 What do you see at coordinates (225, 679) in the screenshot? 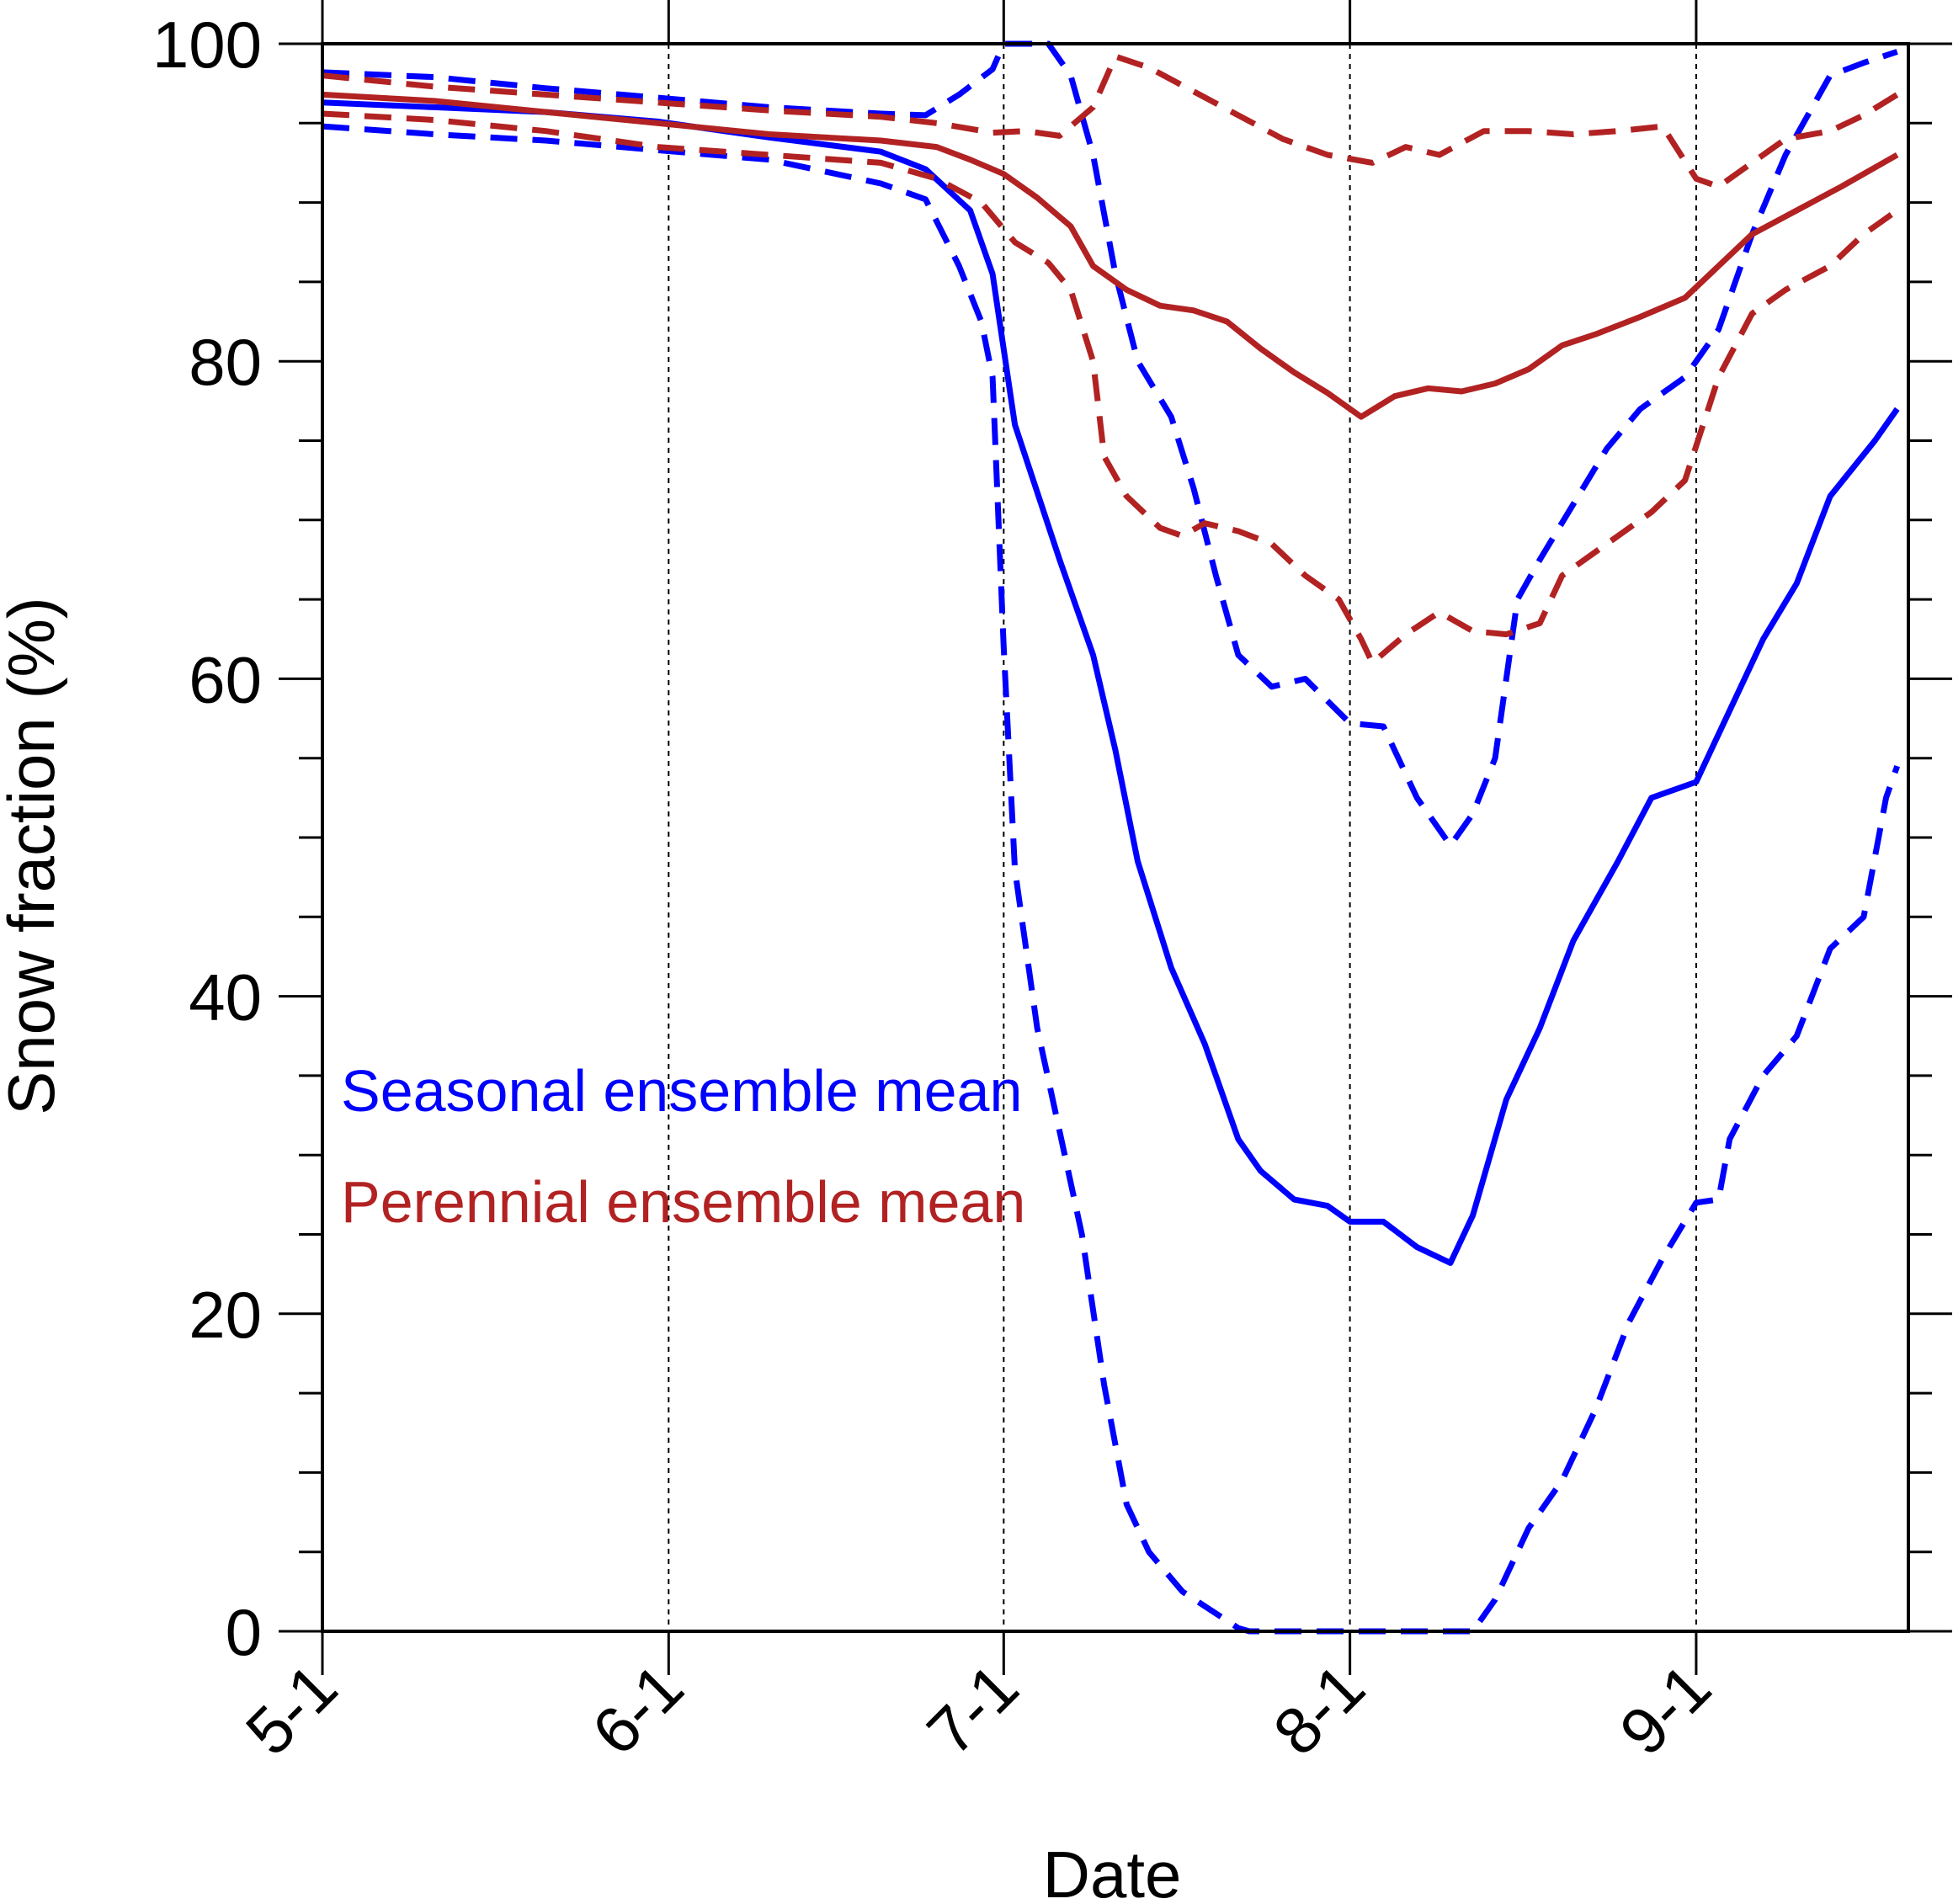
I see `y-tick-label: 60` at bounding box center [225, 679].